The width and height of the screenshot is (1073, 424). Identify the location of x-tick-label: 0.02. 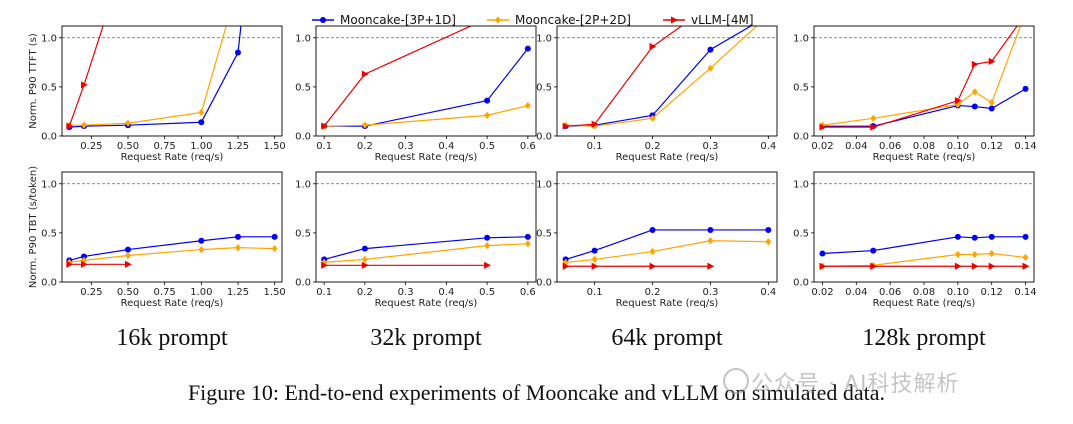
(822, 292).